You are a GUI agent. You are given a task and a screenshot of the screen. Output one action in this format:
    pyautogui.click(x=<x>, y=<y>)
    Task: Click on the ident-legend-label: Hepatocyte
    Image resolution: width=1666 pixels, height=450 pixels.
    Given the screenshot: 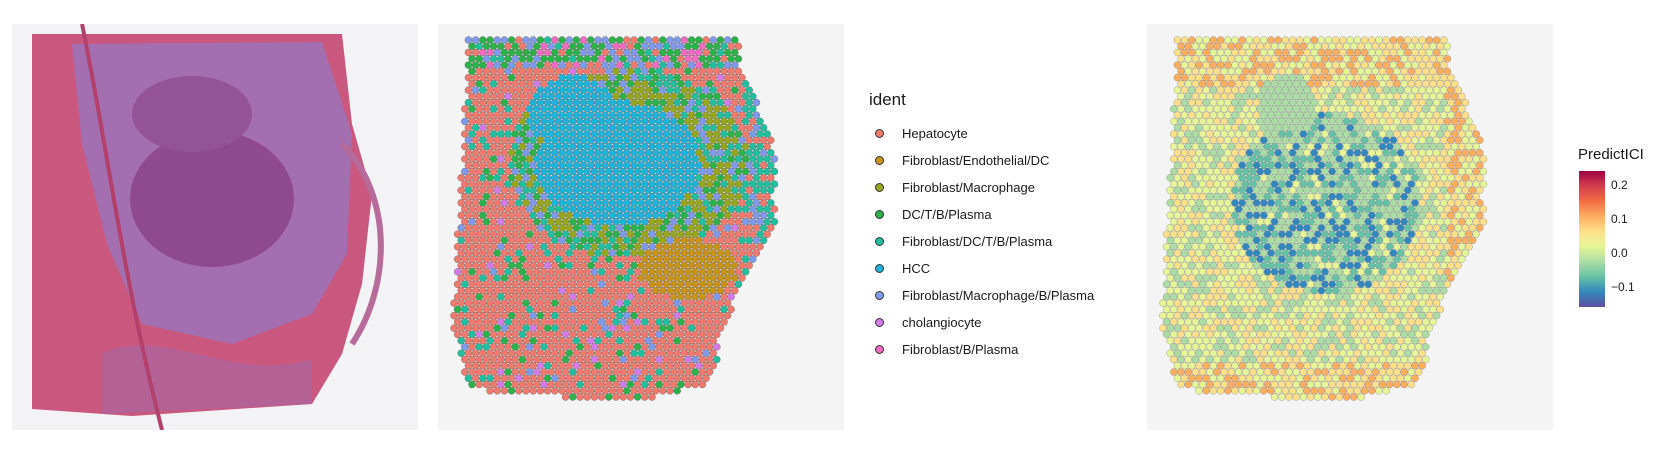 What is the action you would take?
    pyautogui.click(x=935, y=133)
    